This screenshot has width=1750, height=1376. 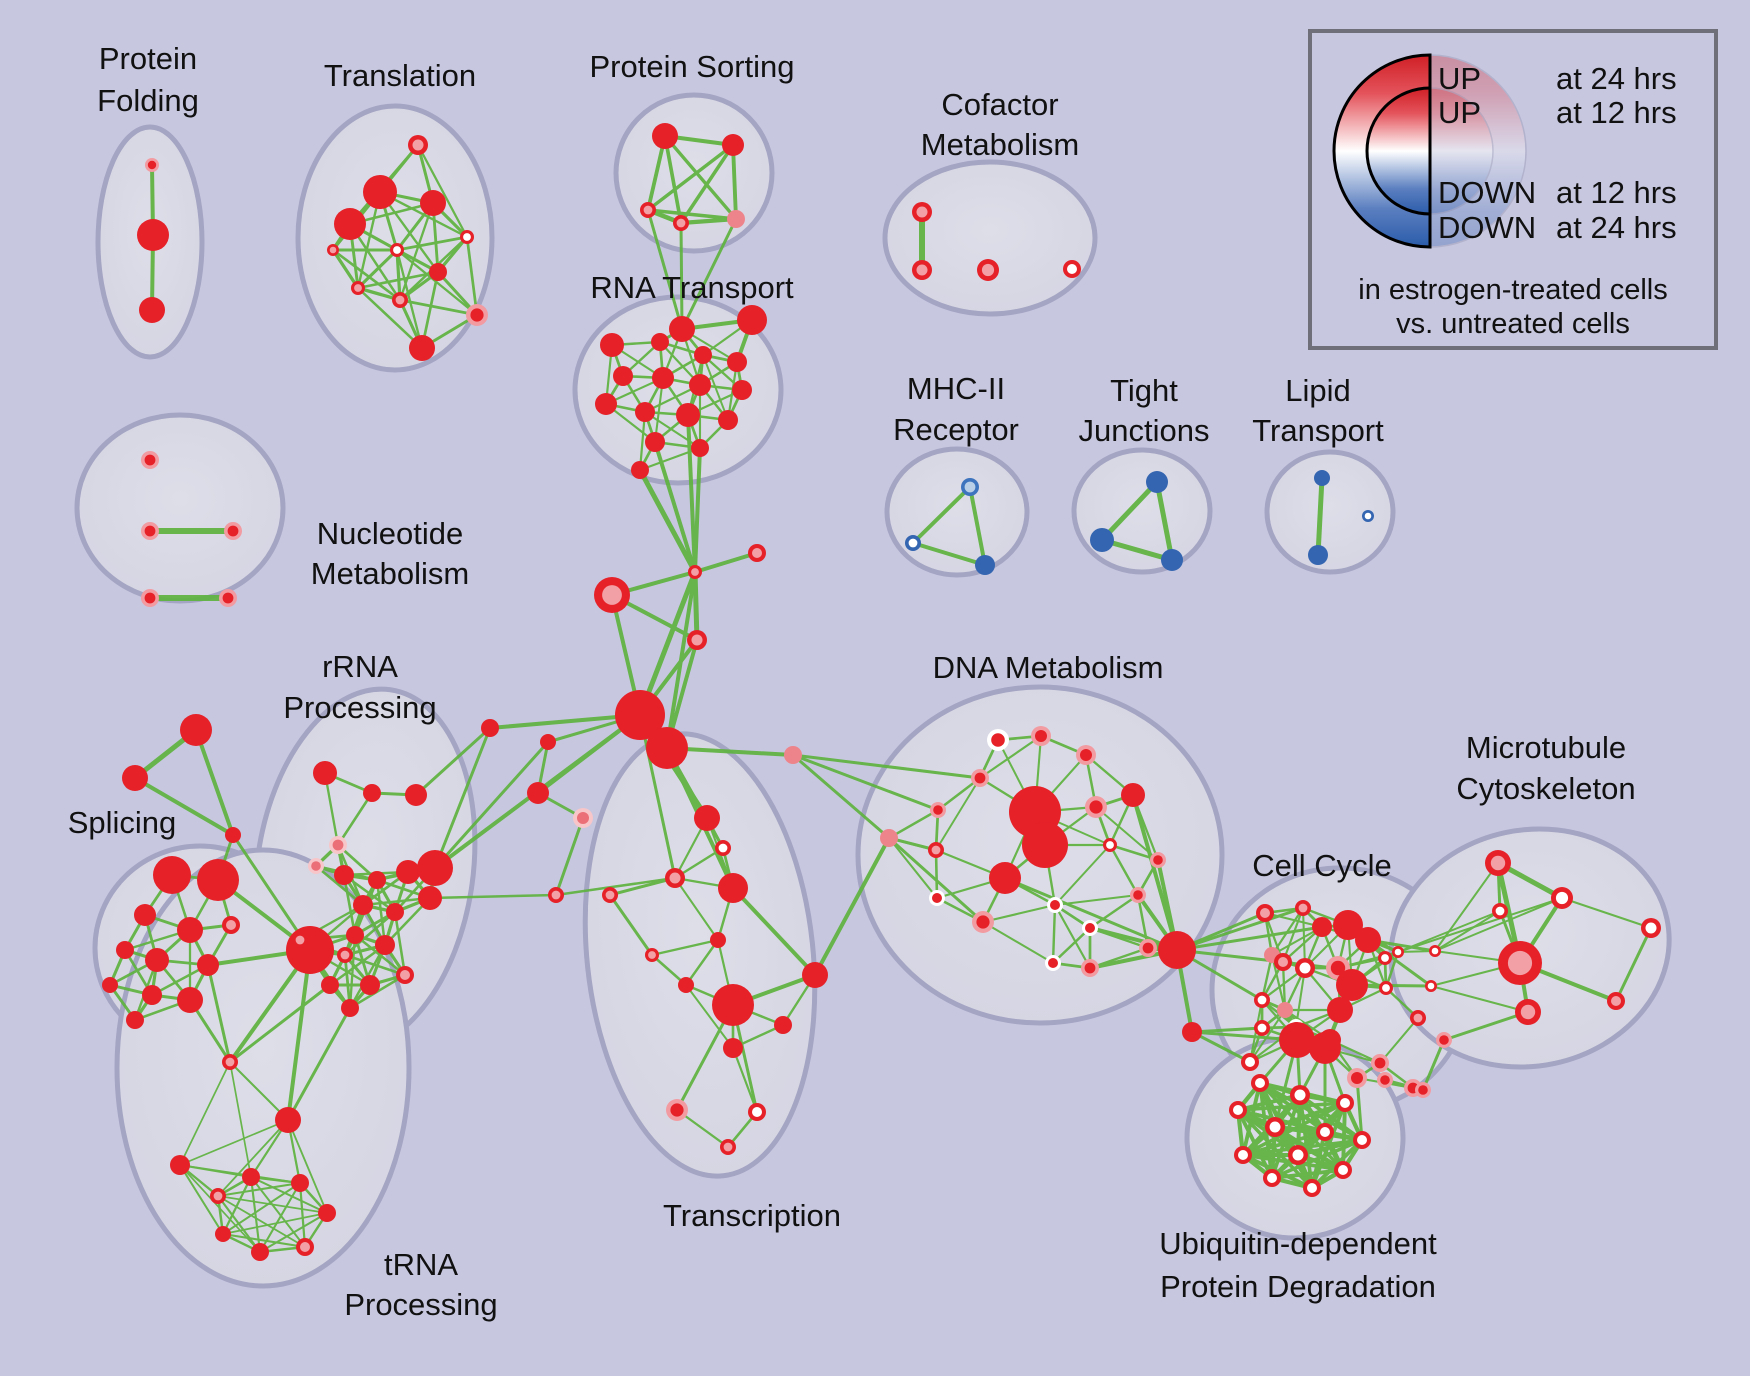 I want to click on legend-time-3: at 24 hrs, so click(x=1616, y=227).